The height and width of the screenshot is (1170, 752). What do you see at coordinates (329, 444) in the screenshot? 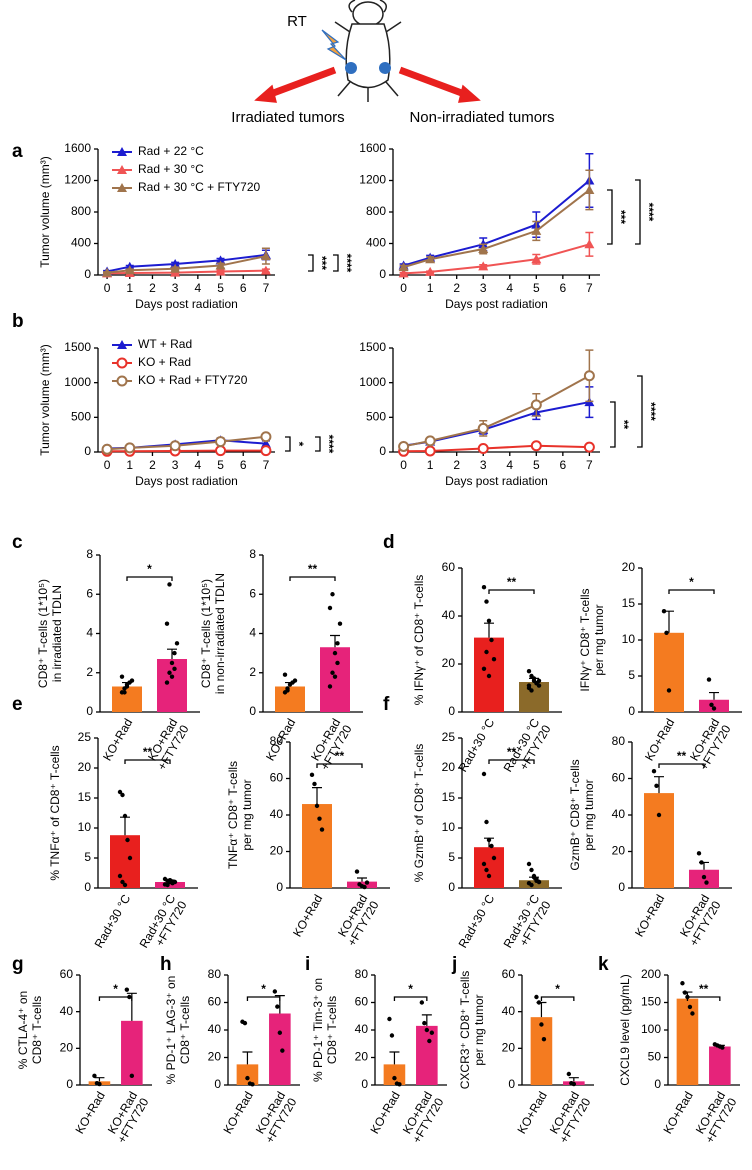
I see `significance-label: ****` at bounding box center [329, 444].